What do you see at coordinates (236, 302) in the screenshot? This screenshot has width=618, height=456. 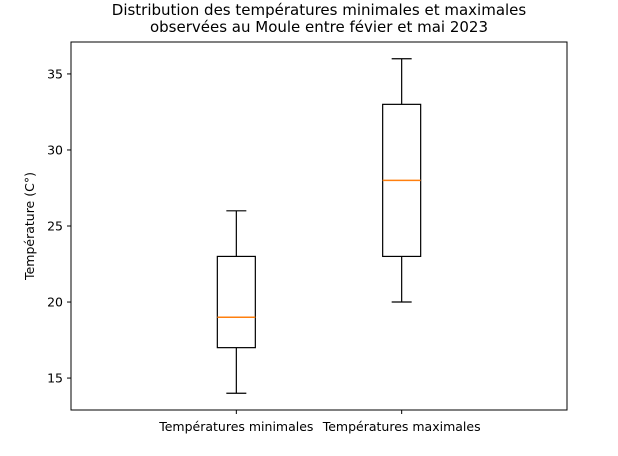 I see `box-iqr` at bounding box center [236, 302].